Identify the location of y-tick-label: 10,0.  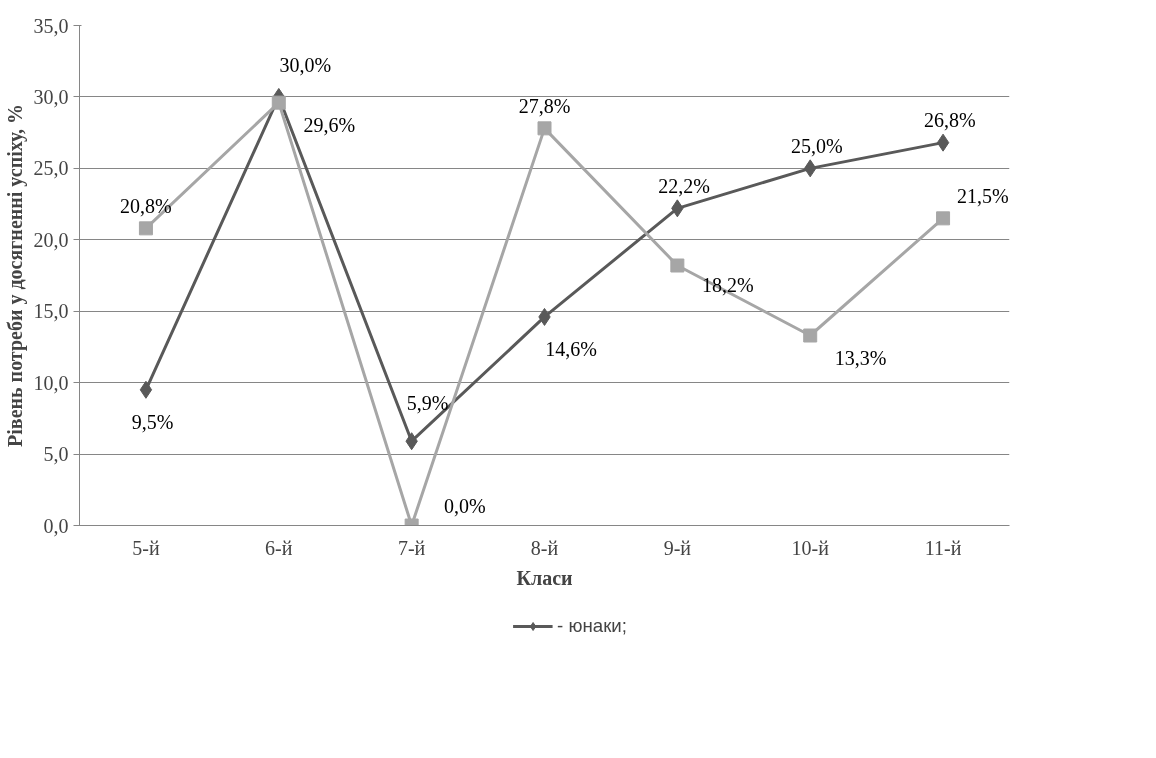
(51, 382).